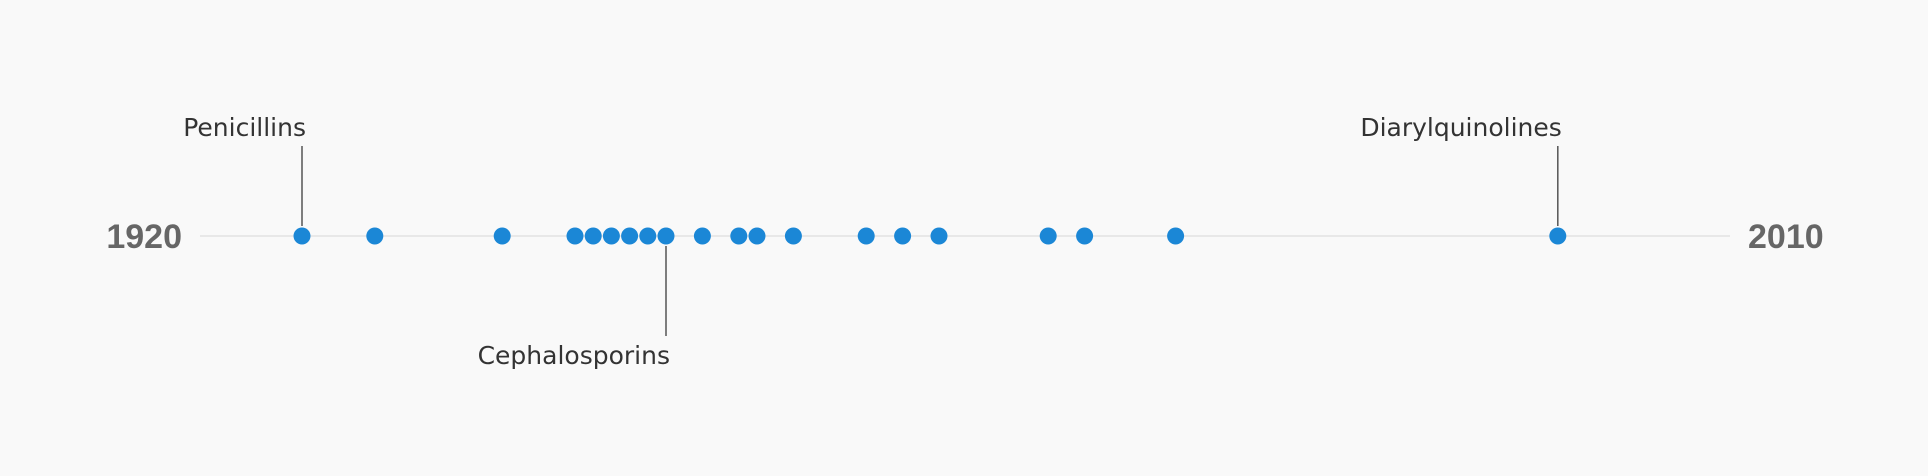  What do you see at coordinates (574, 355) in the screenshot?
I see `annotation-label: Cephalosporins` at bounding box center [574, 355].